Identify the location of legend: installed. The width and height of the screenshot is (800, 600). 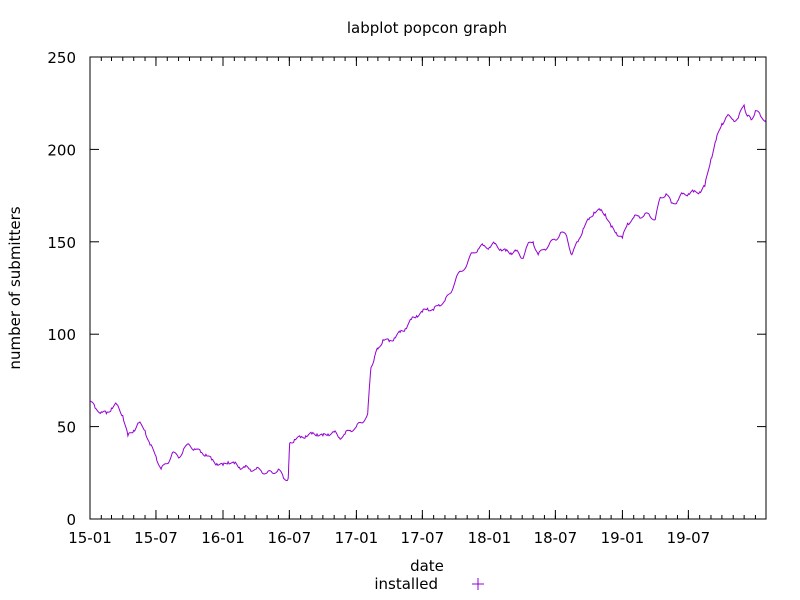
(429, 584).